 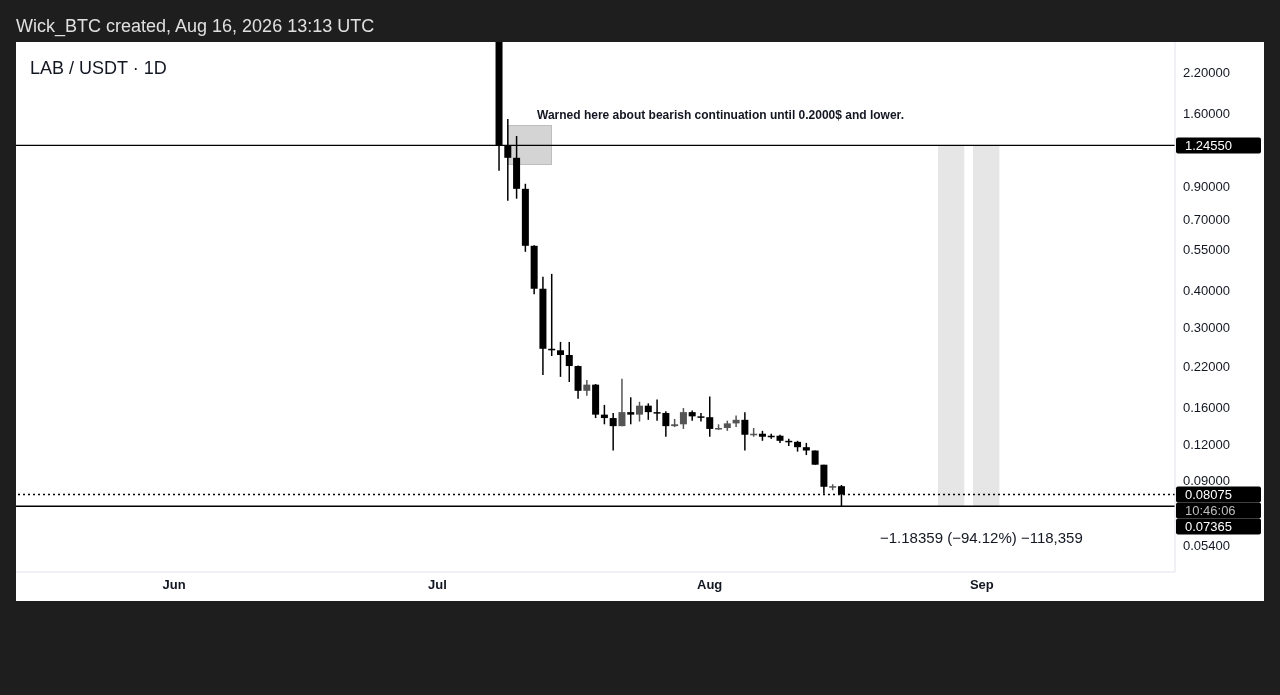 I want to click on text: 10:46:06, so click(x=1210, y=511).